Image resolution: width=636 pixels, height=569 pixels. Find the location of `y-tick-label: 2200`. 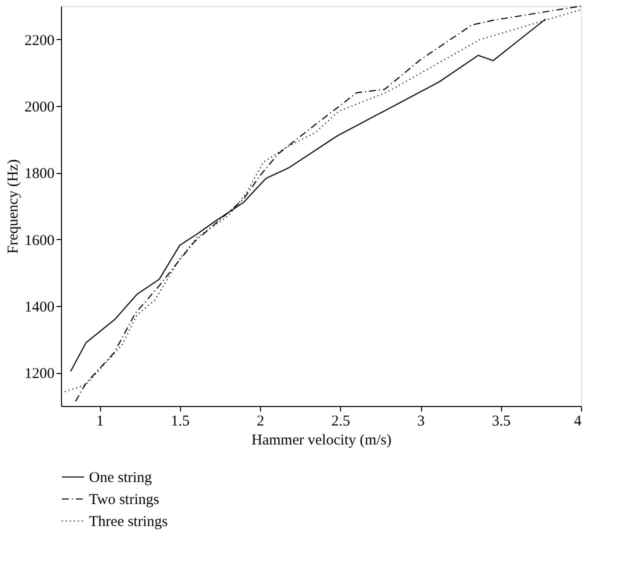

y-tick-label: 2200 is located at coordinates (39, 40).